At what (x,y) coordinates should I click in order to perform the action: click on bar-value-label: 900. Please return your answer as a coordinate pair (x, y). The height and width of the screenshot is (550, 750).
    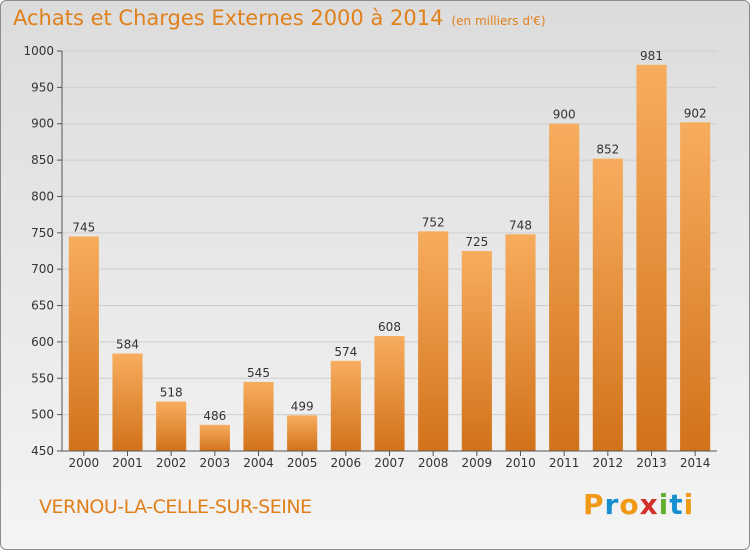
    Looking at the image, I should click on (564, 115).